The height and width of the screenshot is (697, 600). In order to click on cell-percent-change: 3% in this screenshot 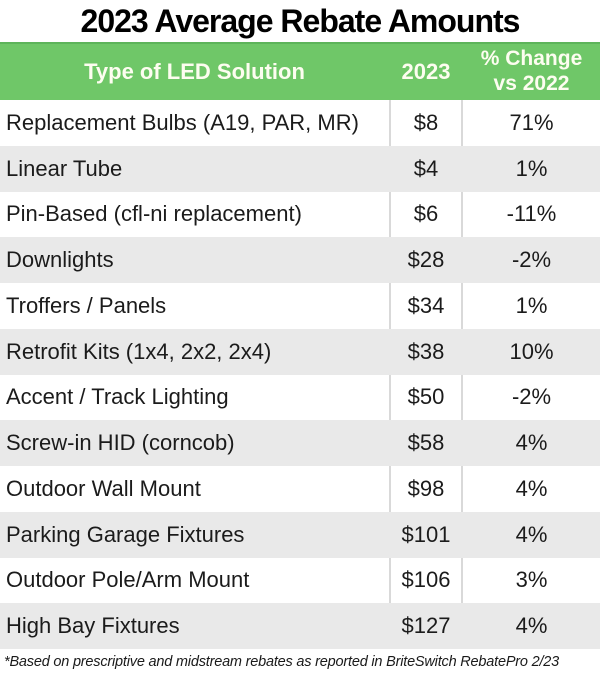, I will do `click(531, 580)`.